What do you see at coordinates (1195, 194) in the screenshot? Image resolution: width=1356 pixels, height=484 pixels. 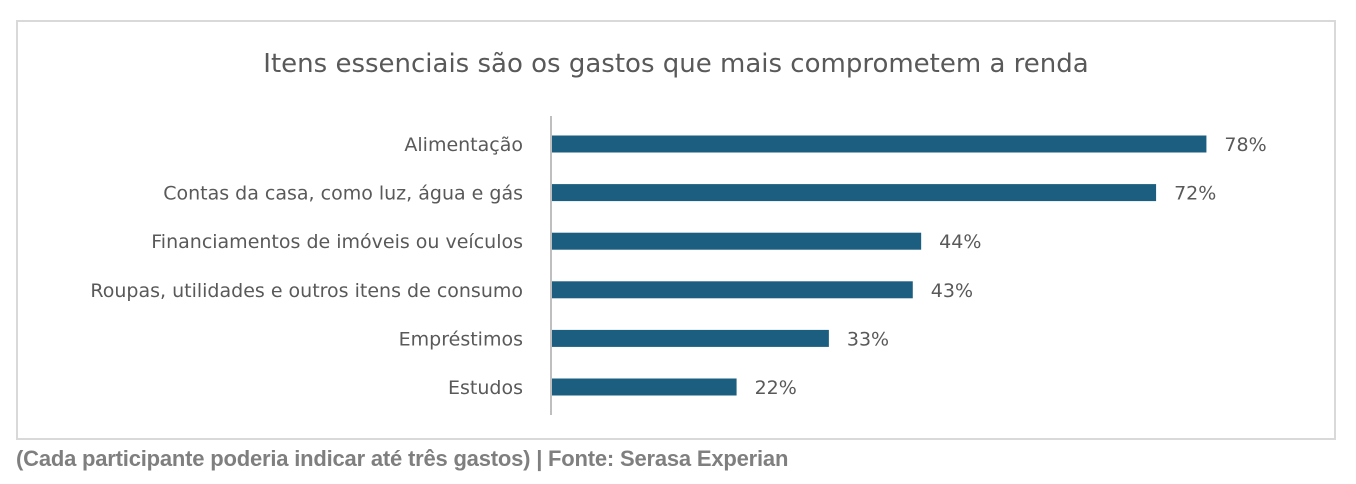 I see `data-label: 72%` at bounding box center [1195, 194].